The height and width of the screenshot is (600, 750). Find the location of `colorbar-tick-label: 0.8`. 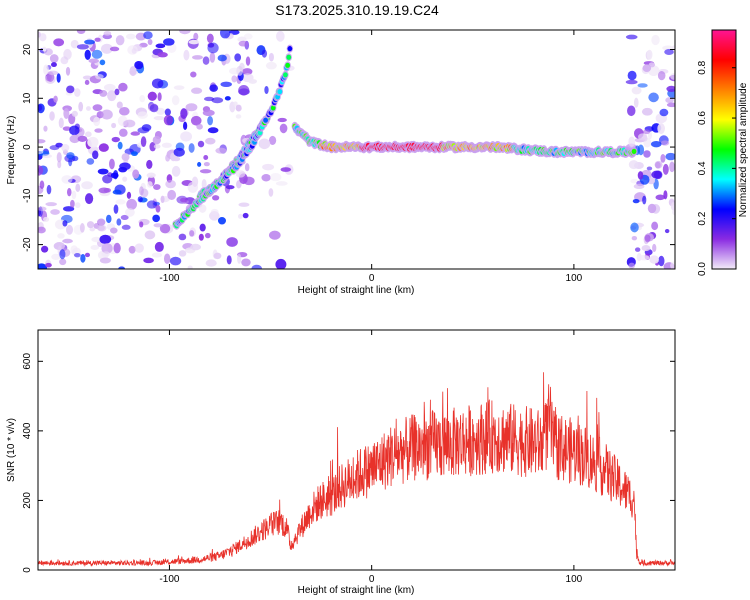

colorbar-tick-label: 0.8 is located at coordinates (702, 67).